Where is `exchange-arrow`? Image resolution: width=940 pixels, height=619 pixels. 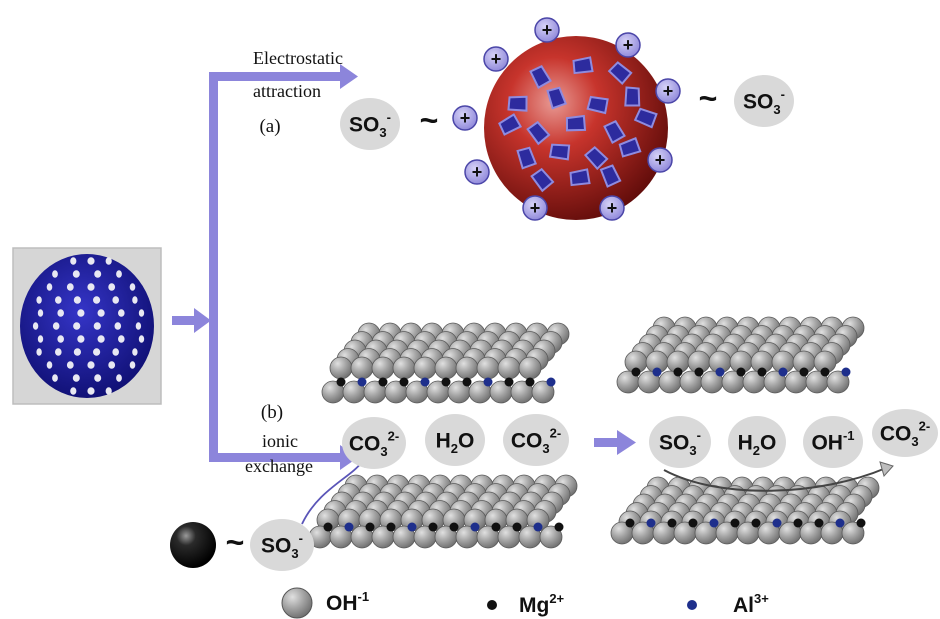
exchange-arrow is located at coordinates (615, 442).